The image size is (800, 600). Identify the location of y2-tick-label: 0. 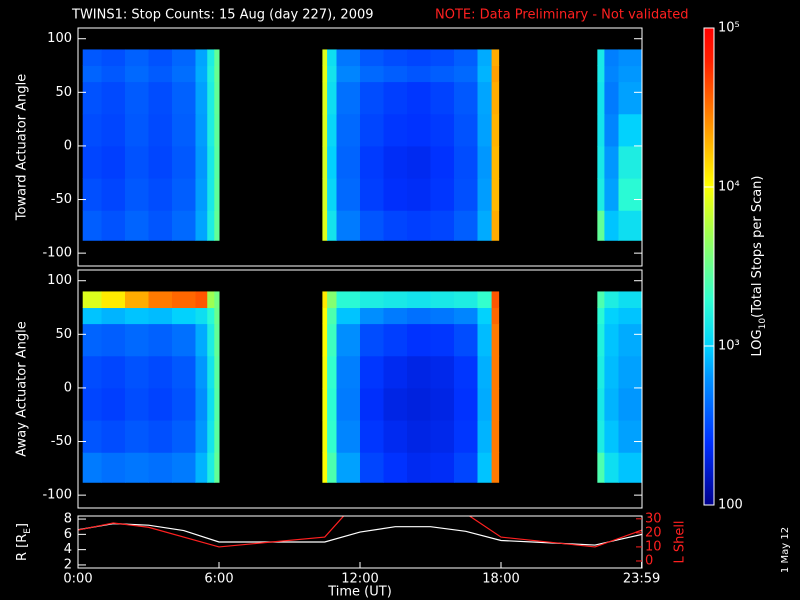
(649, 560).